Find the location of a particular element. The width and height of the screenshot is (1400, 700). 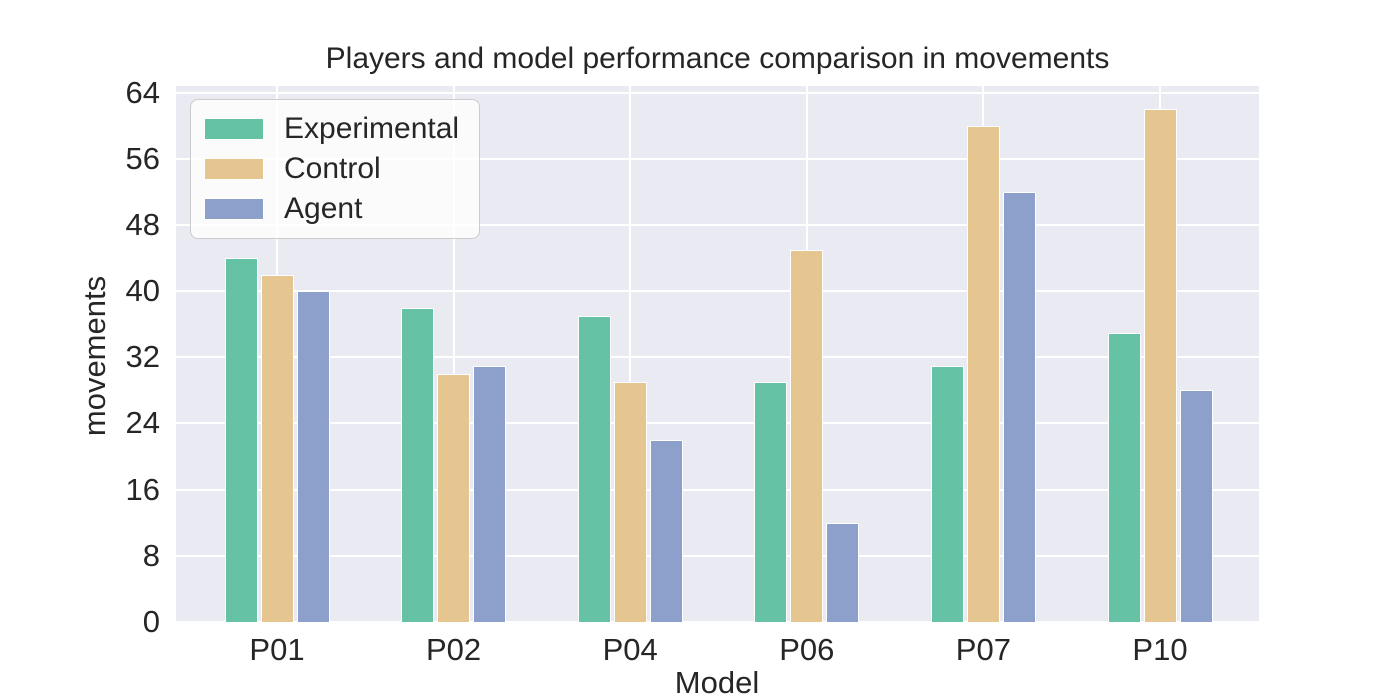

bar-P02-control is located at coordinates (454, 497).